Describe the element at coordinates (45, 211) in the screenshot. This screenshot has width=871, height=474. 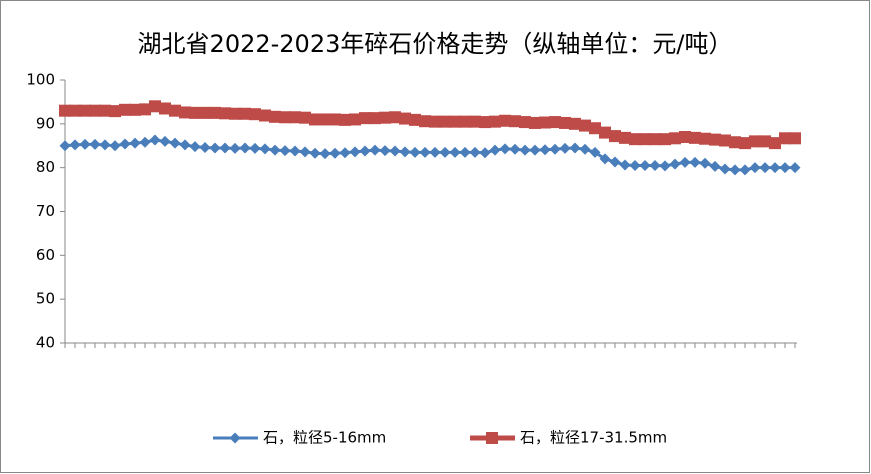
I see `y-tick-label: 70` at that location.